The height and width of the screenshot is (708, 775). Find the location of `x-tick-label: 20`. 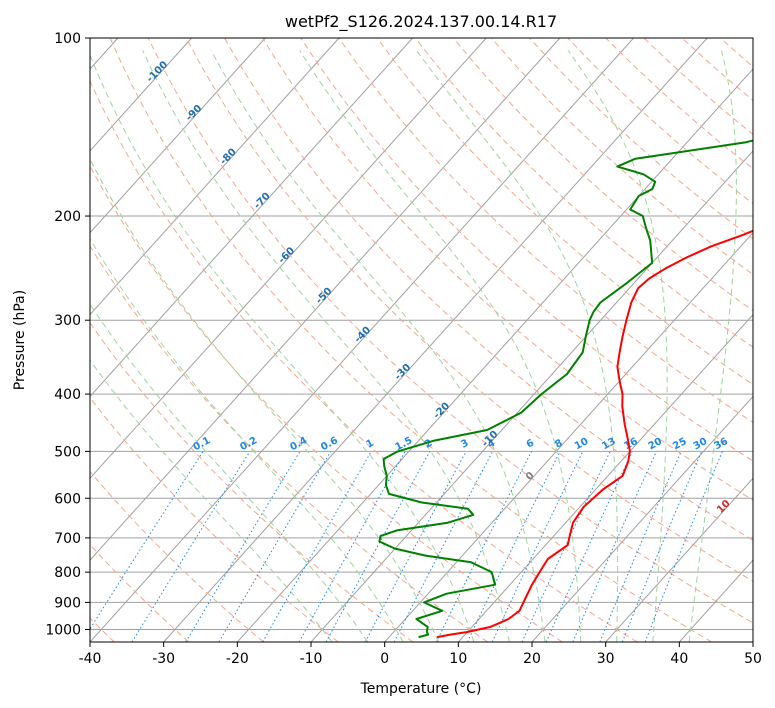

x-tick-label: 20 is located at coordinates (532, 659).